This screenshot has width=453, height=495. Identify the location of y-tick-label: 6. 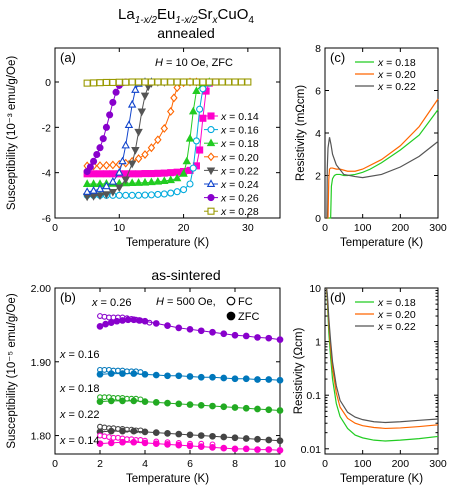
(318, 92).